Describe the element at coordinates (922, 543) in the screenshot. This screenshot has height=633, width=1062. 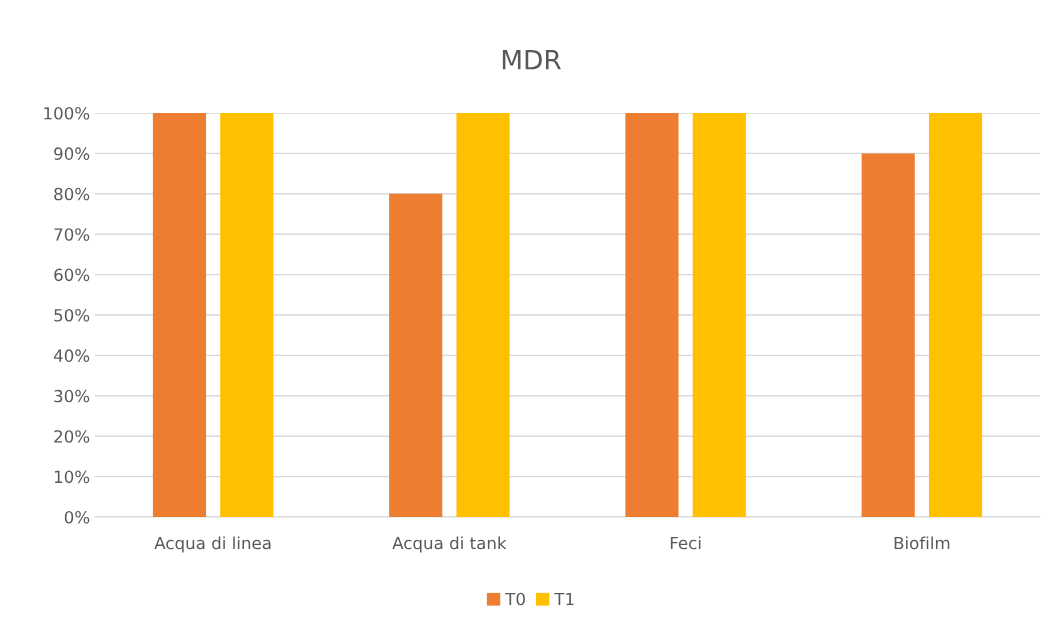
I see `x-tick-label: Biofilm` at that location.